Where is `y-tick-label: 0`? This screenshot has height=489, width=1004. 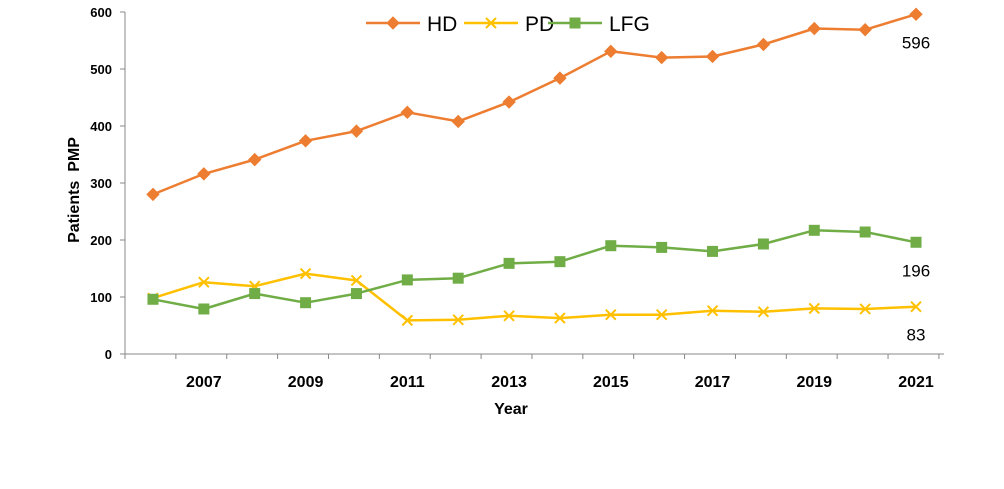 y-tick-label: 0 is located at coordinates (108, 354).